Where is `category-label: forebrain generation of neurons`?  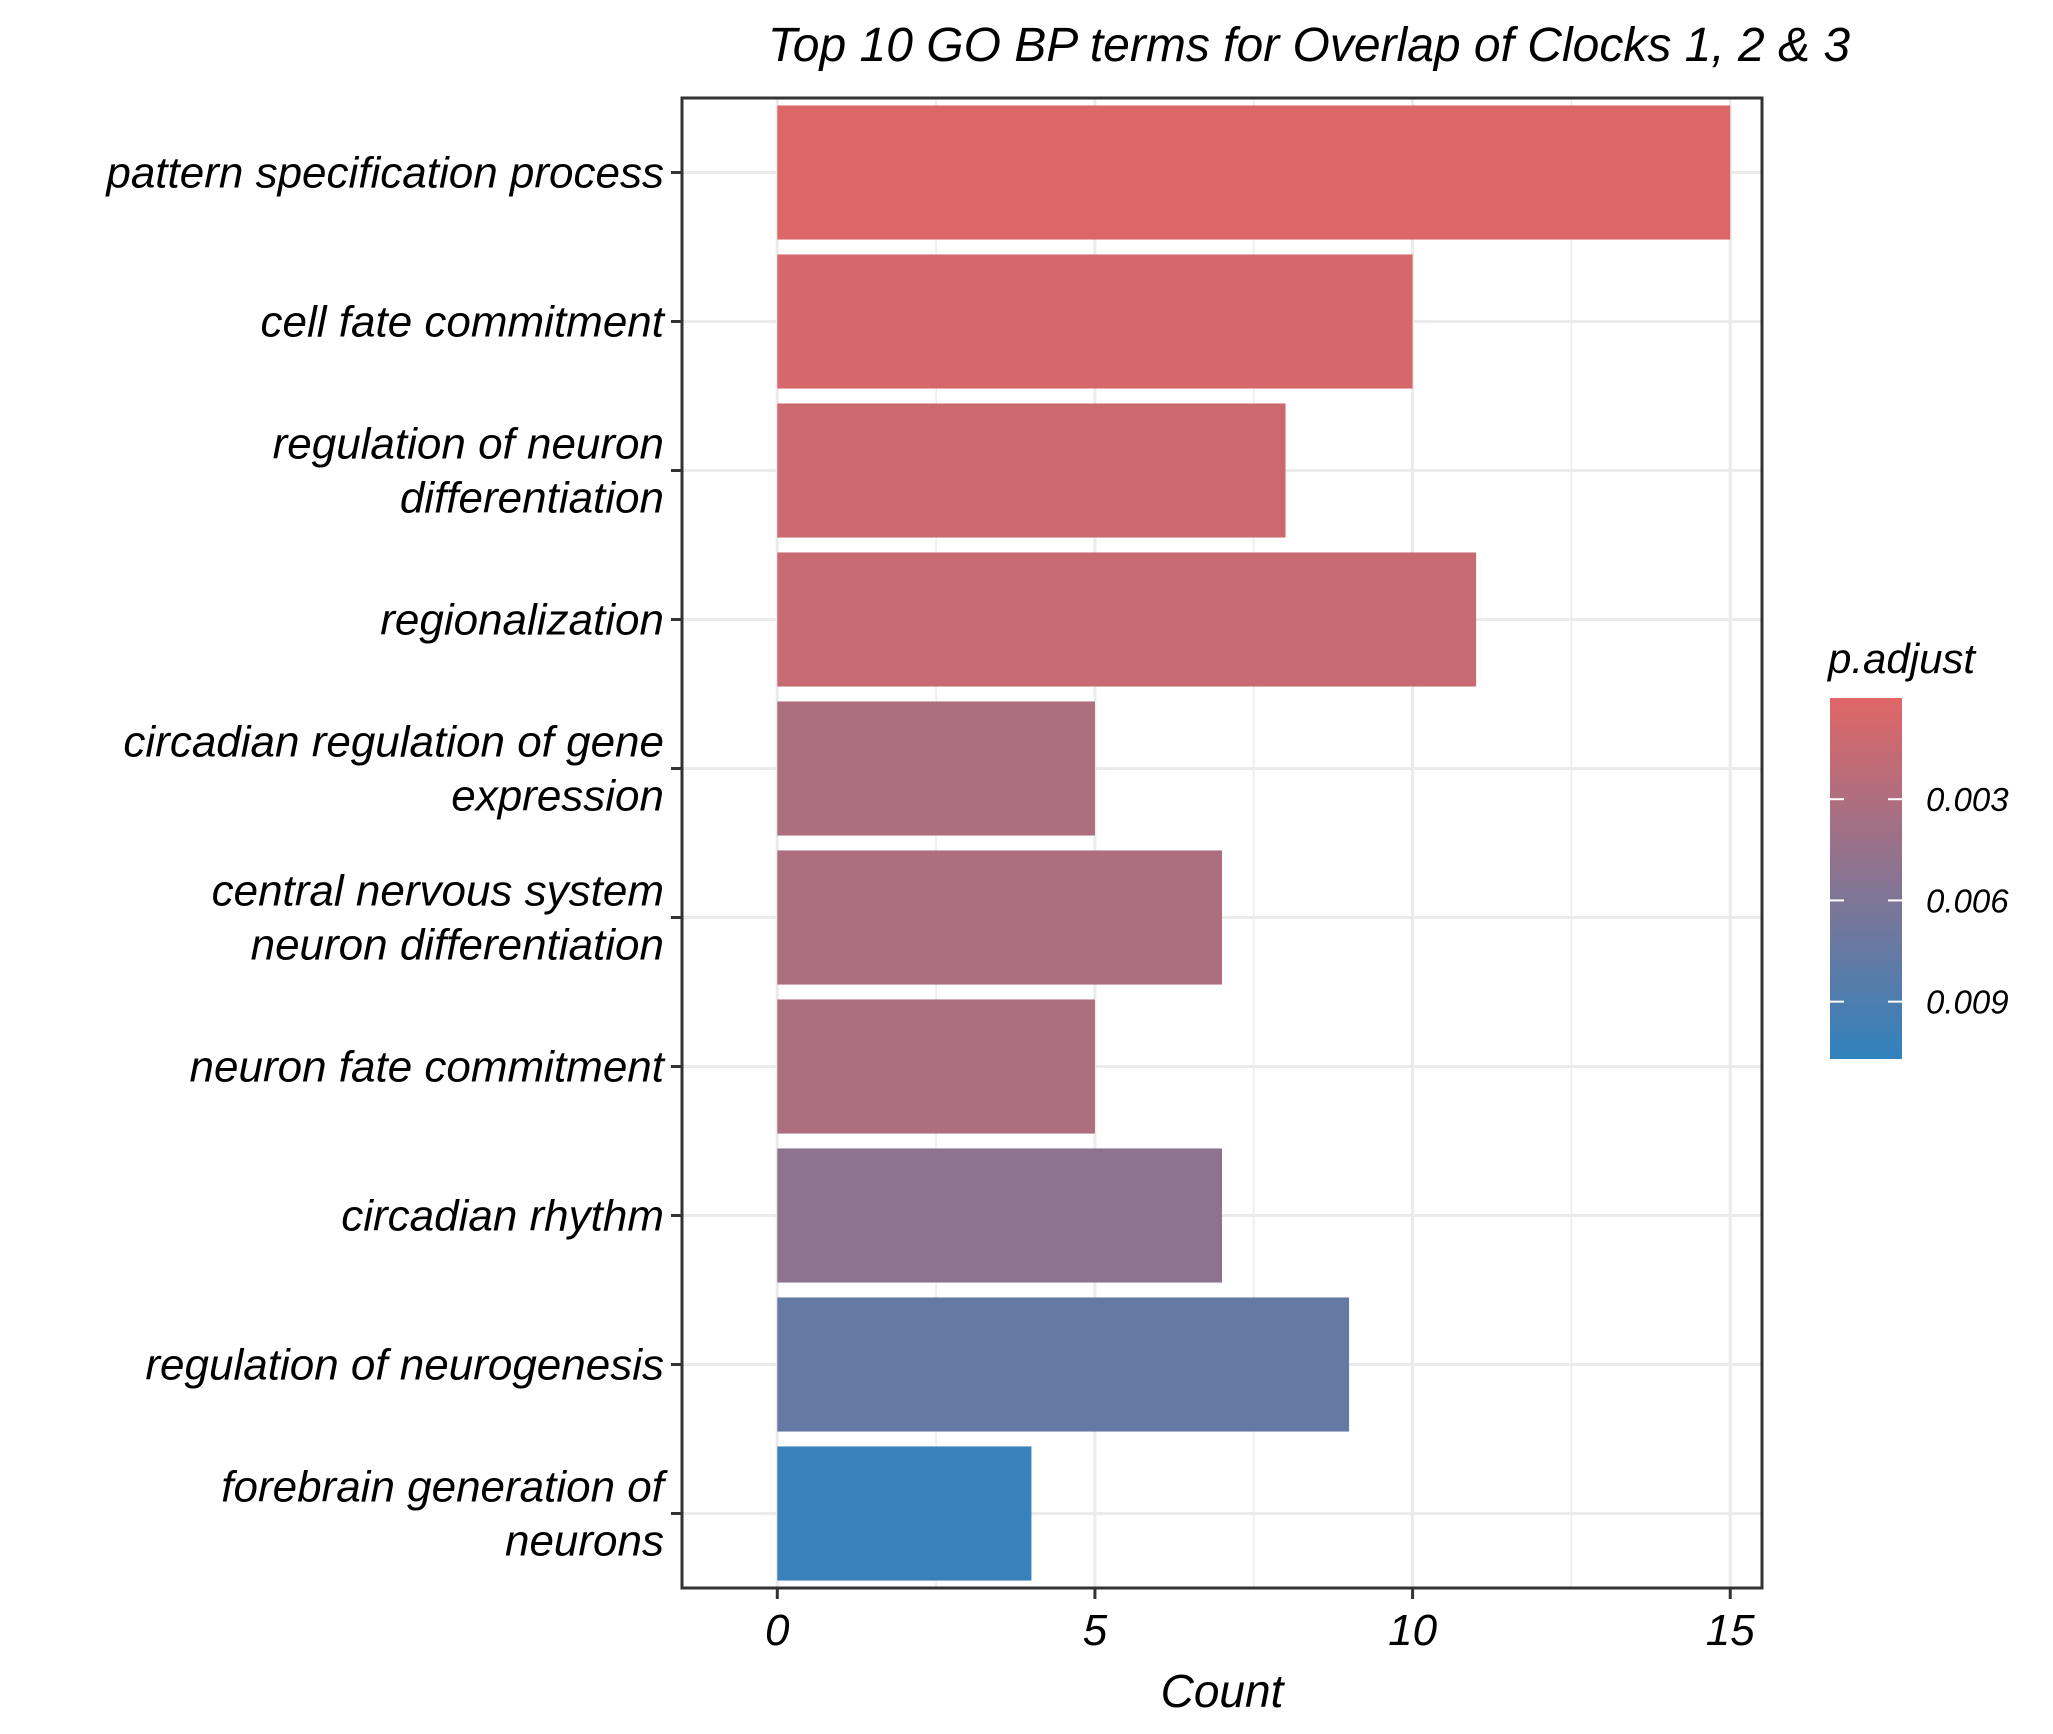 category-label: forebrain generation of neurons is located at coordinates (445, 1514).